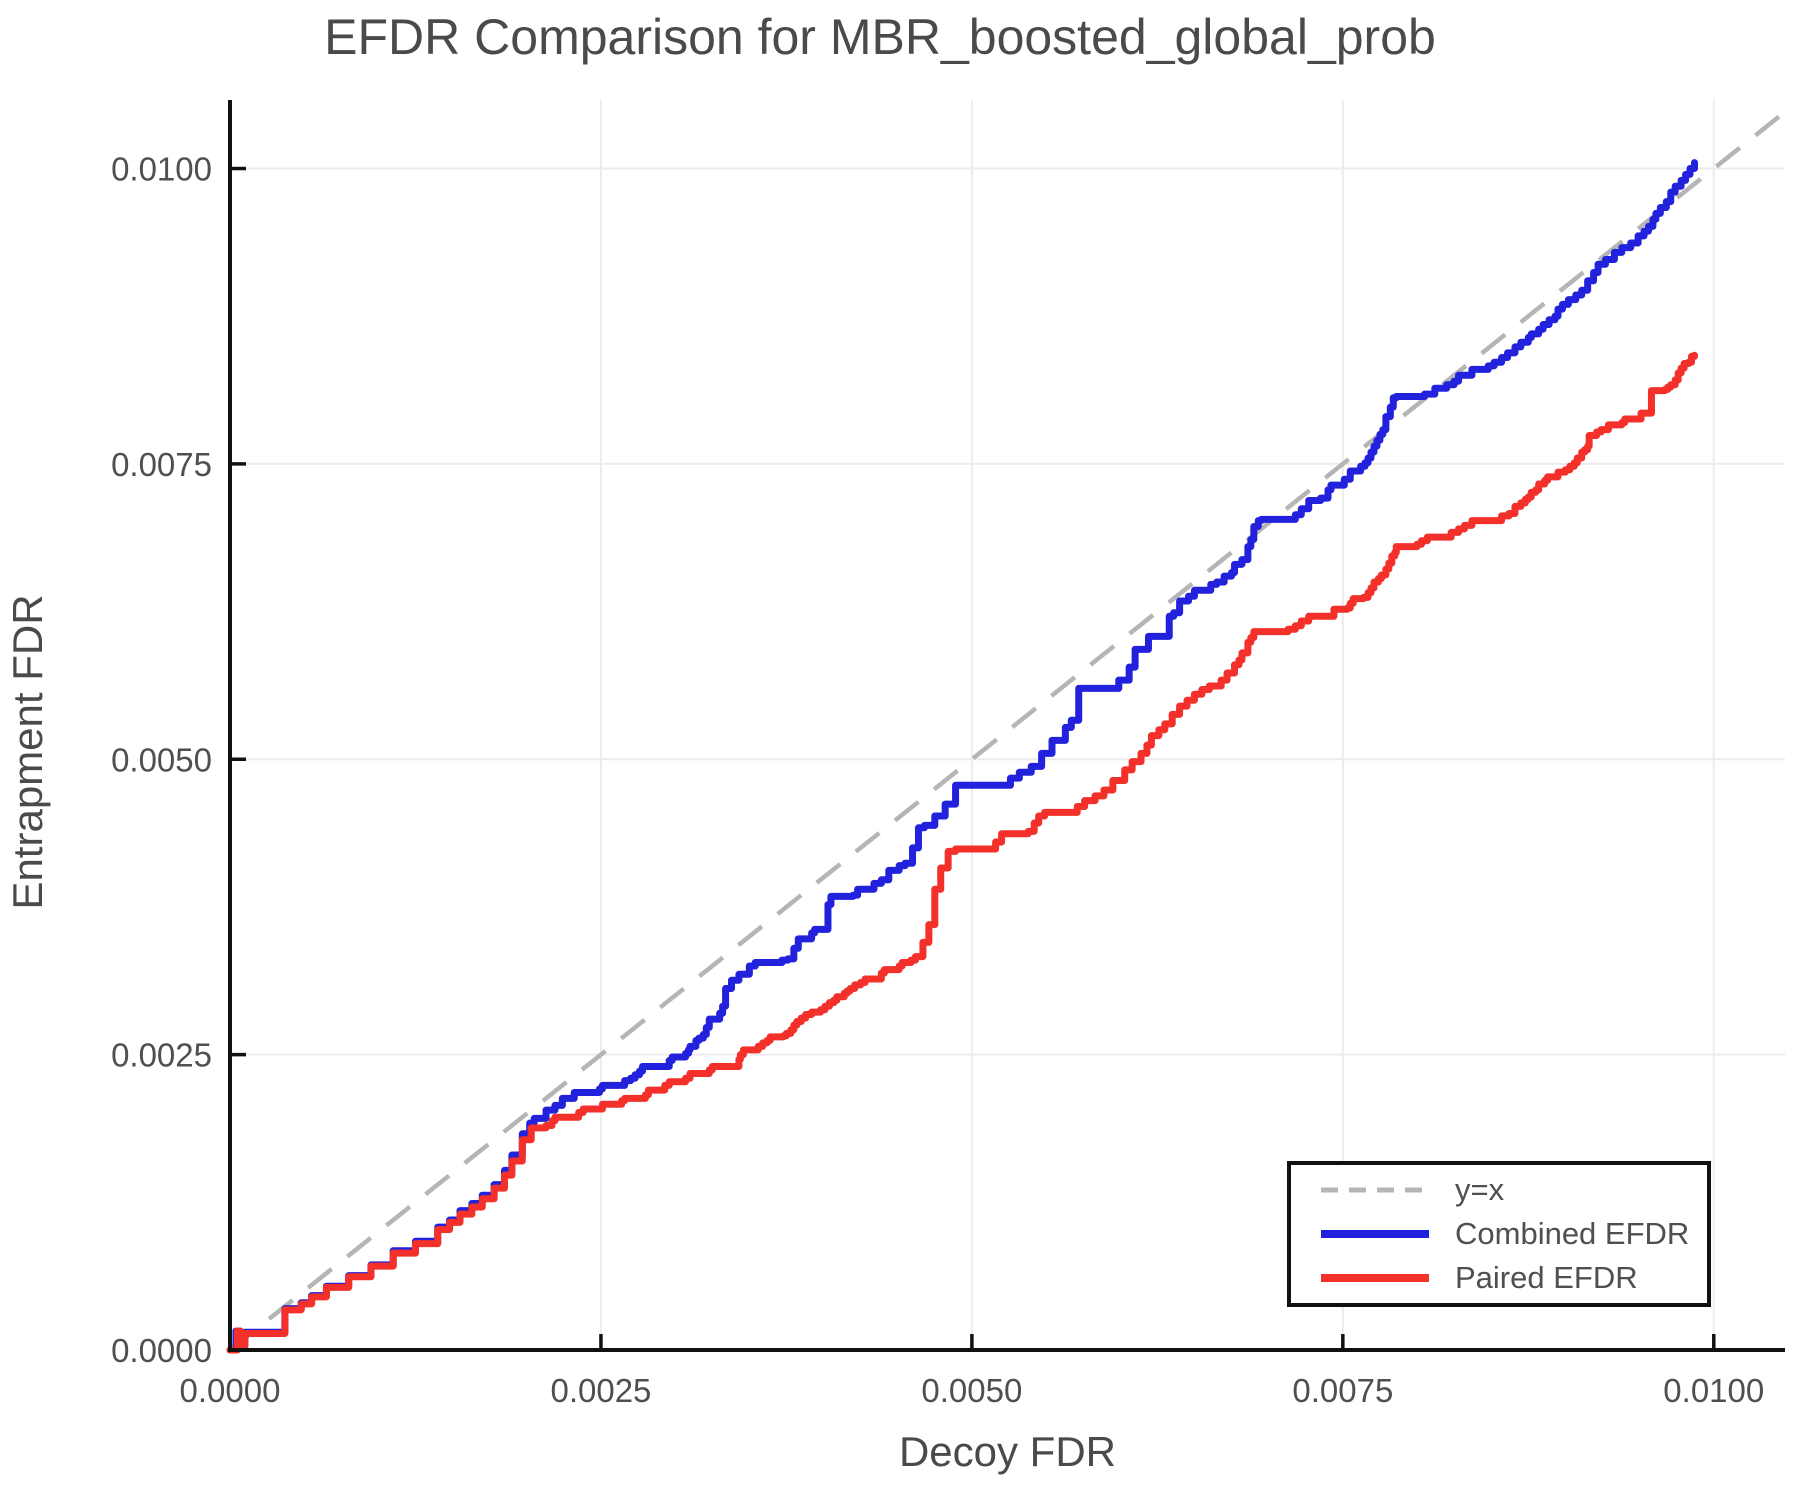  I want to click on x-axis-label: Decoy FDR, so click(1007, 1451).